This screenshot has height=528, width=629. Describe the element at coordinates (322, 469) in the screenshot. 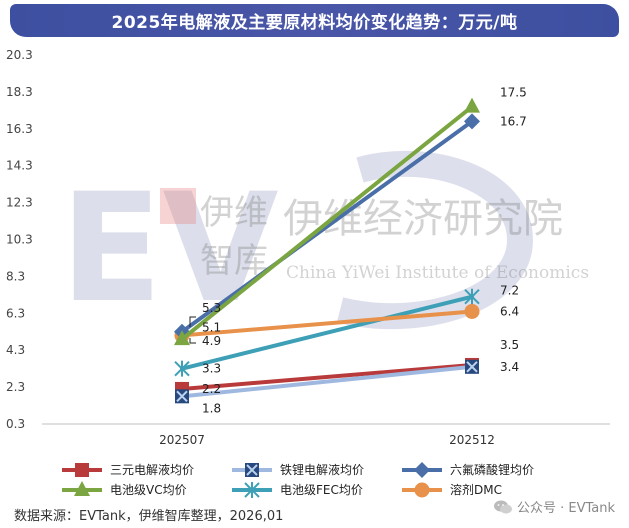

I see `legend-label: 铁锂电解液均价` at that location.